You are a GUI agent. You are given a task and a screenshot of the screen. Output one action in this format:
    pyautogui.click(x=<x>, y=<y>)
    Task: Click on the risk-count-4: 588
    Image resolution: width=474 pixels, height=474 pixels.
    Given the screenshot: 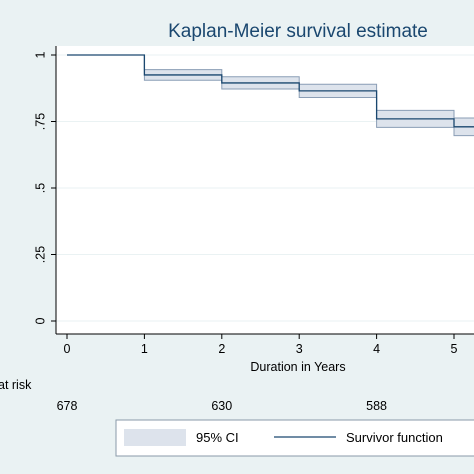 What is the action you would take?
    pyautogui.click(x=376, y=406)
    